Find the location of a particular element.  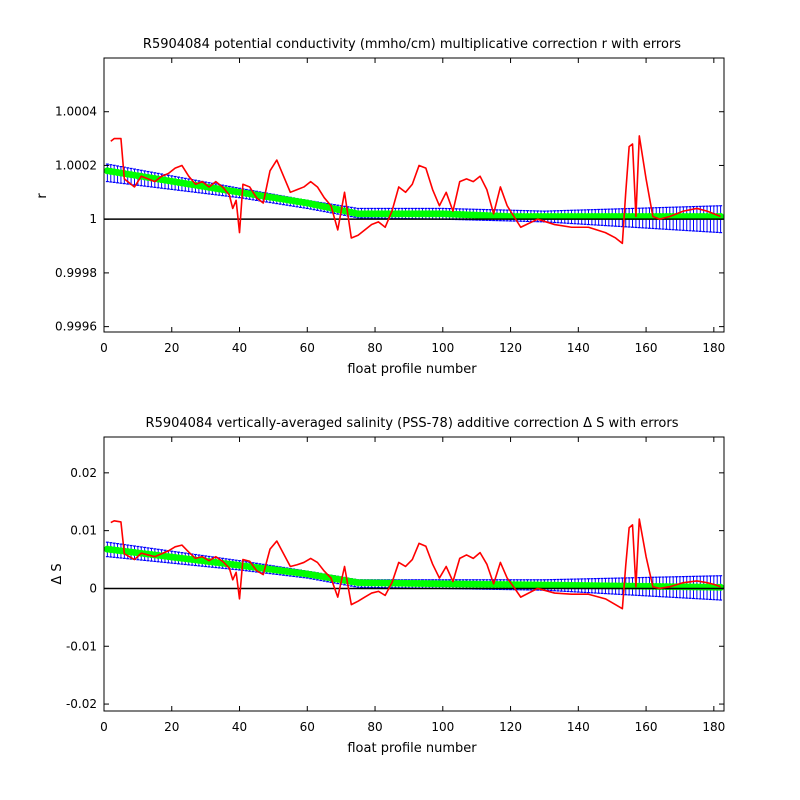

fit-marker-series is located at coordinates (414, 194).